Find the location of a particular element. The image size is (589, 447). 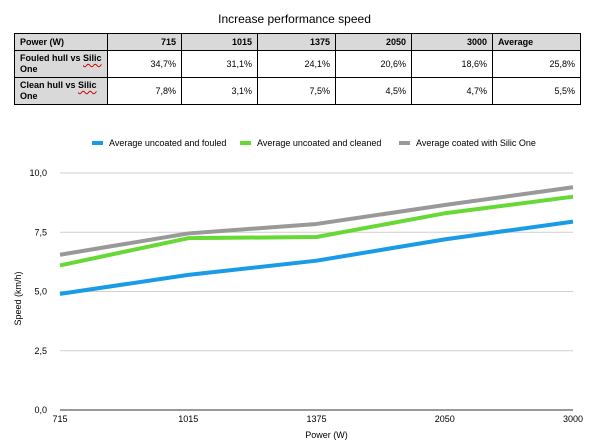

table-cell: 24,1% is located at coordinates (296, 64).